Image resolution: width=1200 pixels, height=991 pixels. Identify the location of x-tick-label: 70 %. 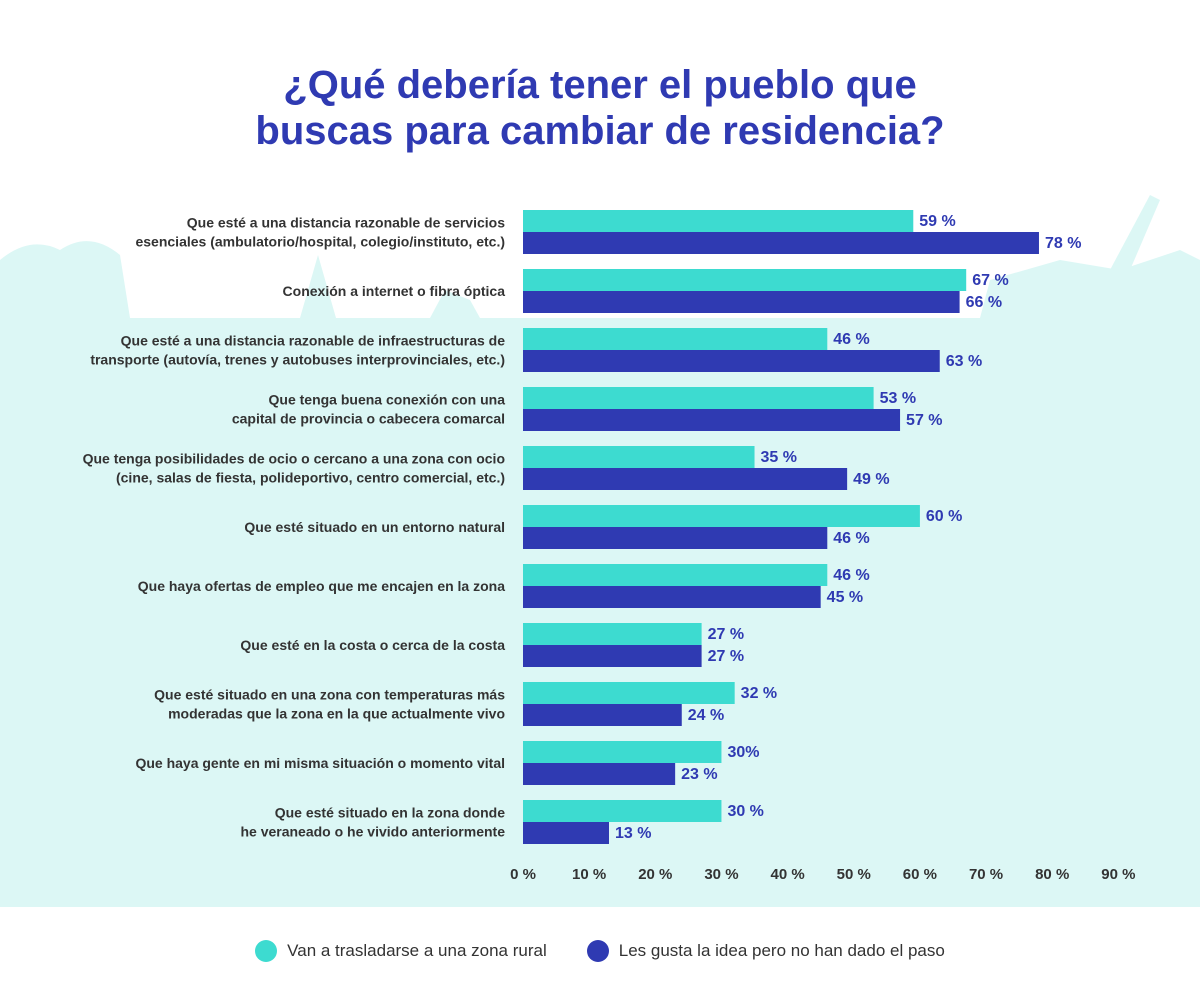
(986, 874).